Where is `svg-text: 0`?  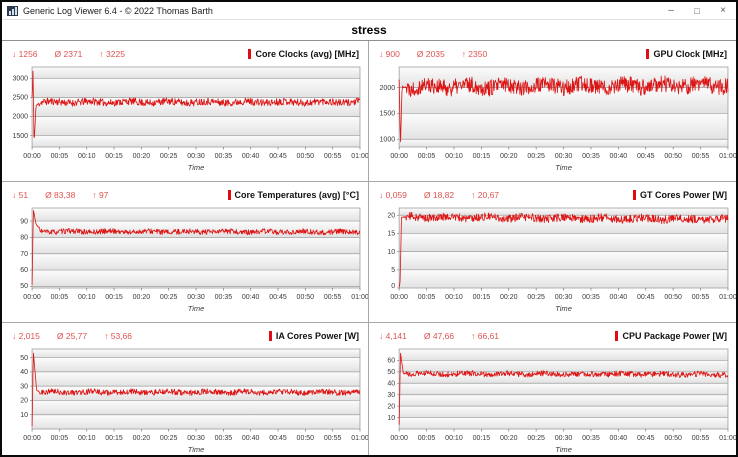 svg-text: 0 is located at coordinates (393, 286).